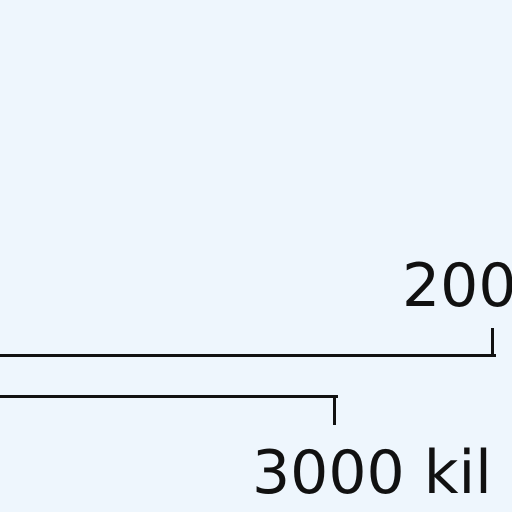  What do you see at coordinates (248, 355) in the screenshot?
I see `scale-upper-bar` at bounding box center [248, 355].